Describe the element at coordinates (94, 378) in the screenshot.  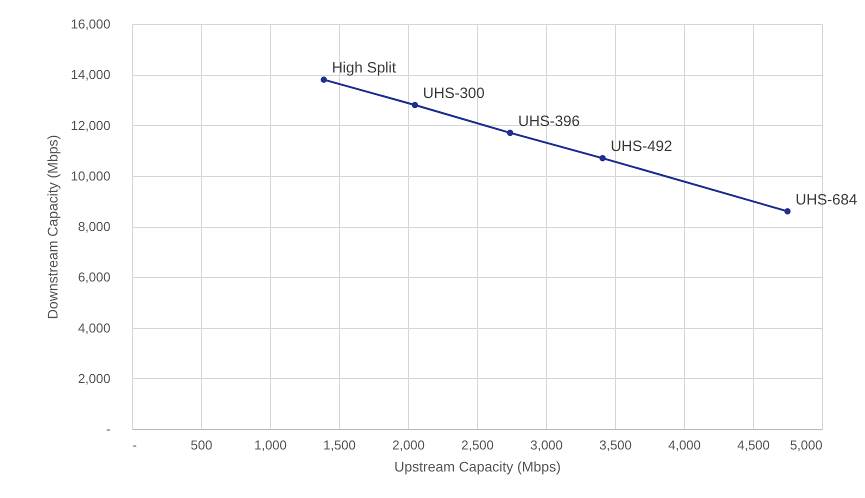
I see `y-tick-label: 2,000` at that location.